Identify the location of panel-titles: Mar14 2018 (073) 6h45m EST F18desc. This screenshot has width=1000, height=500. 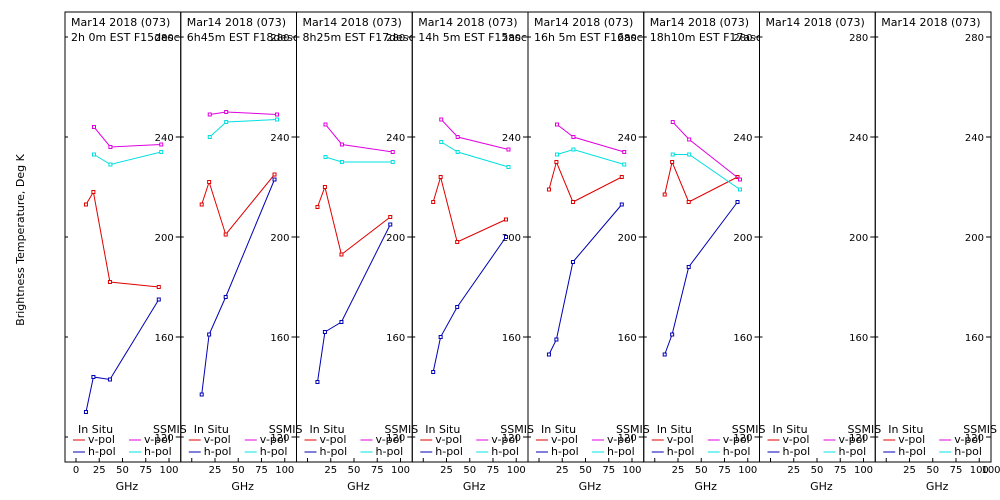
(242, 30).